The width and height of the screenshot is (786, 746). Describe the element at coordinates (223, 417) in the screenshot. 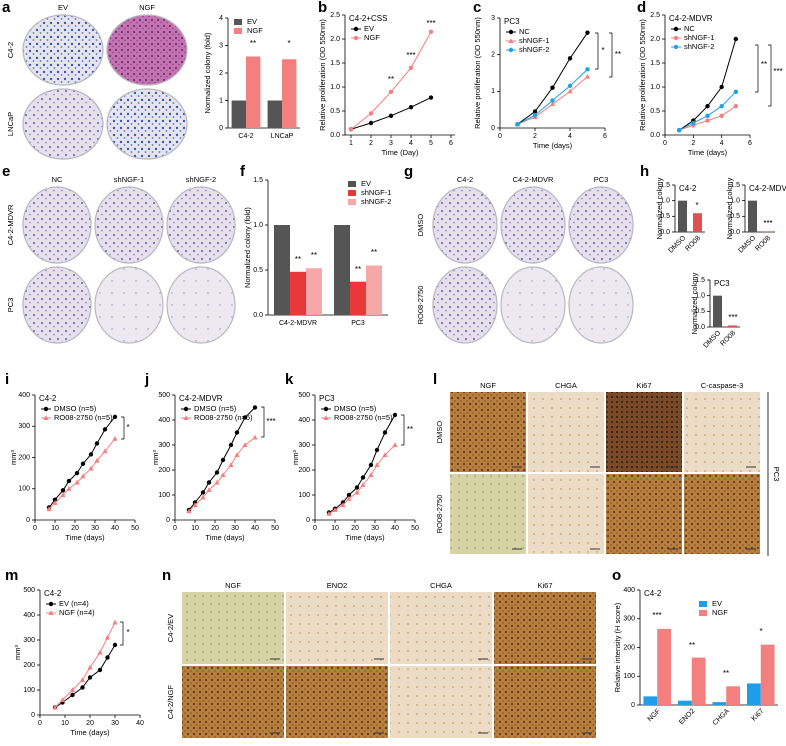

I see `legend-label: RO08-2750 (n=5)` at that location.